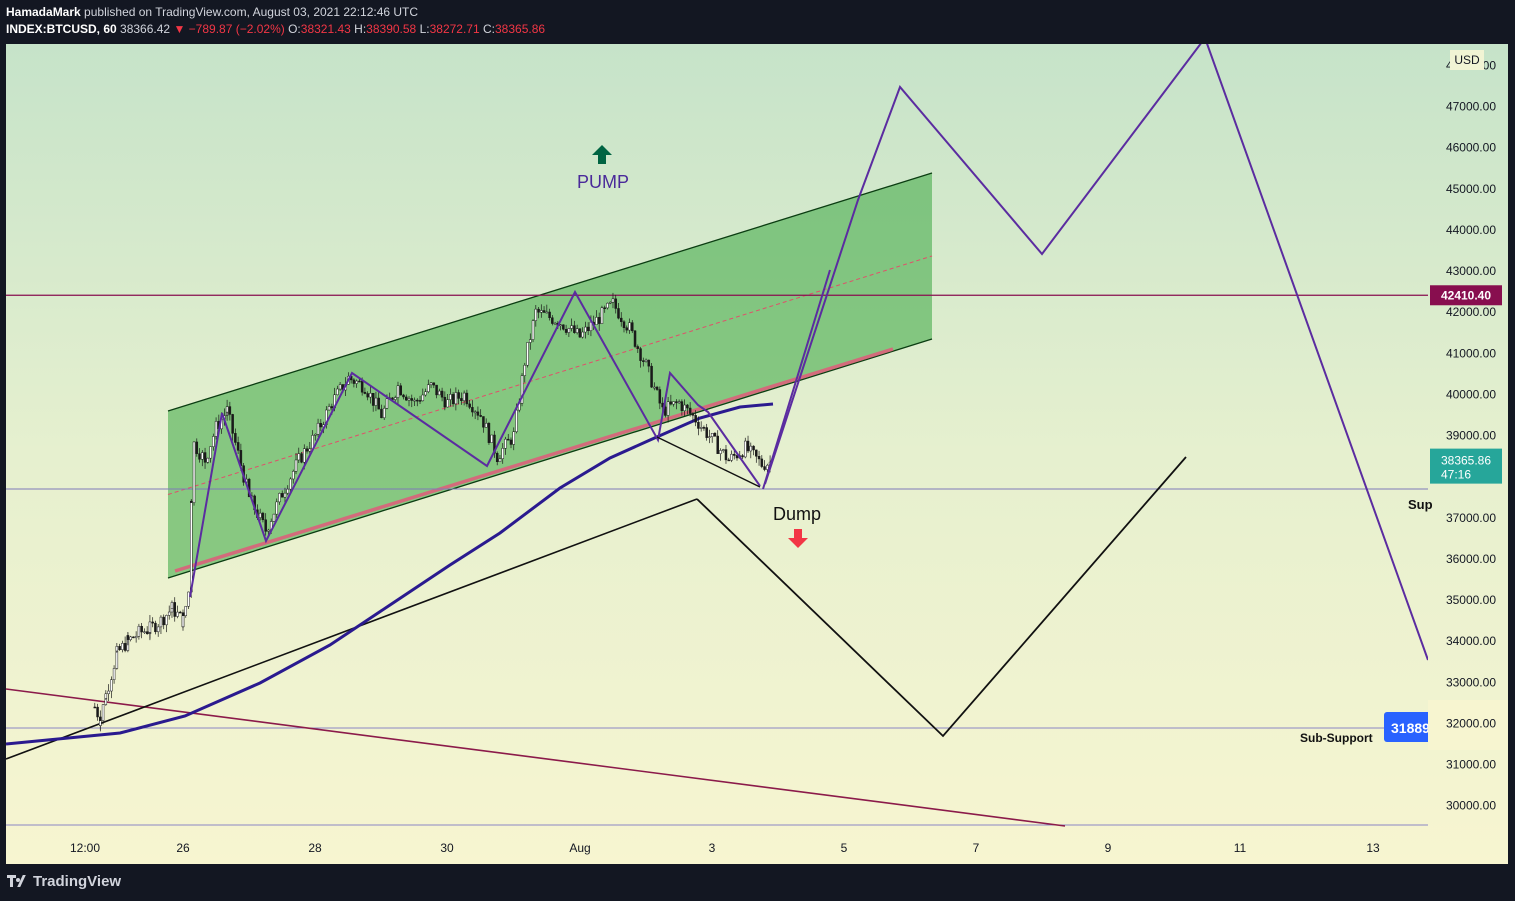 The width and height of the screenshot is (1515, 901). Describe the element at coordinates (1471, 559) in the screenshot. I see `price-tick-label: 36000.00` at that location.